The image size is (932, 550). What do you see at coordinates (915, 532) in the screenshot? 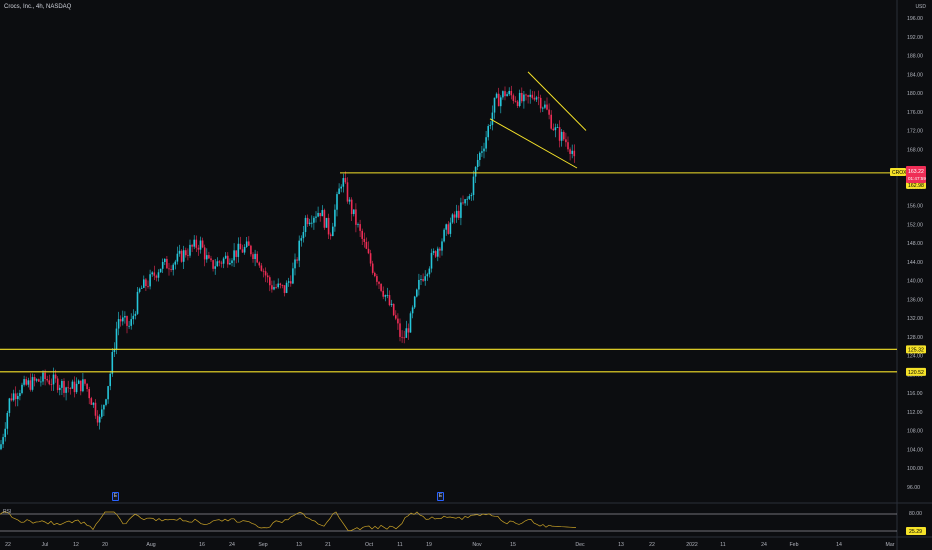
I see `rsi-value-text: 25.29` at bounding box center [915, 532].